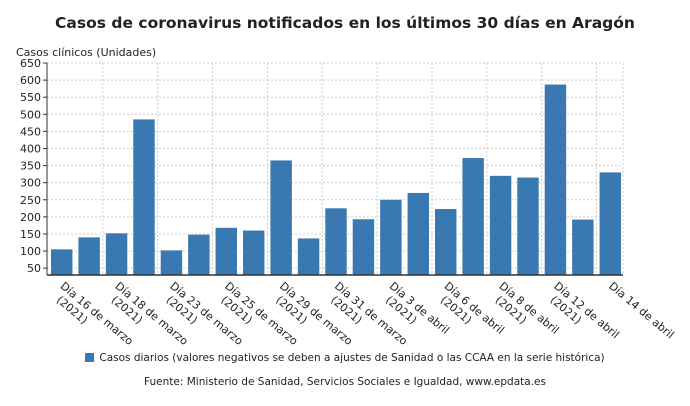 The height and width of the screenshot is (406, 690). Describe the element at coordinates (30, 114) in the screenshot. I see `y-tick-label: 500` at that location.